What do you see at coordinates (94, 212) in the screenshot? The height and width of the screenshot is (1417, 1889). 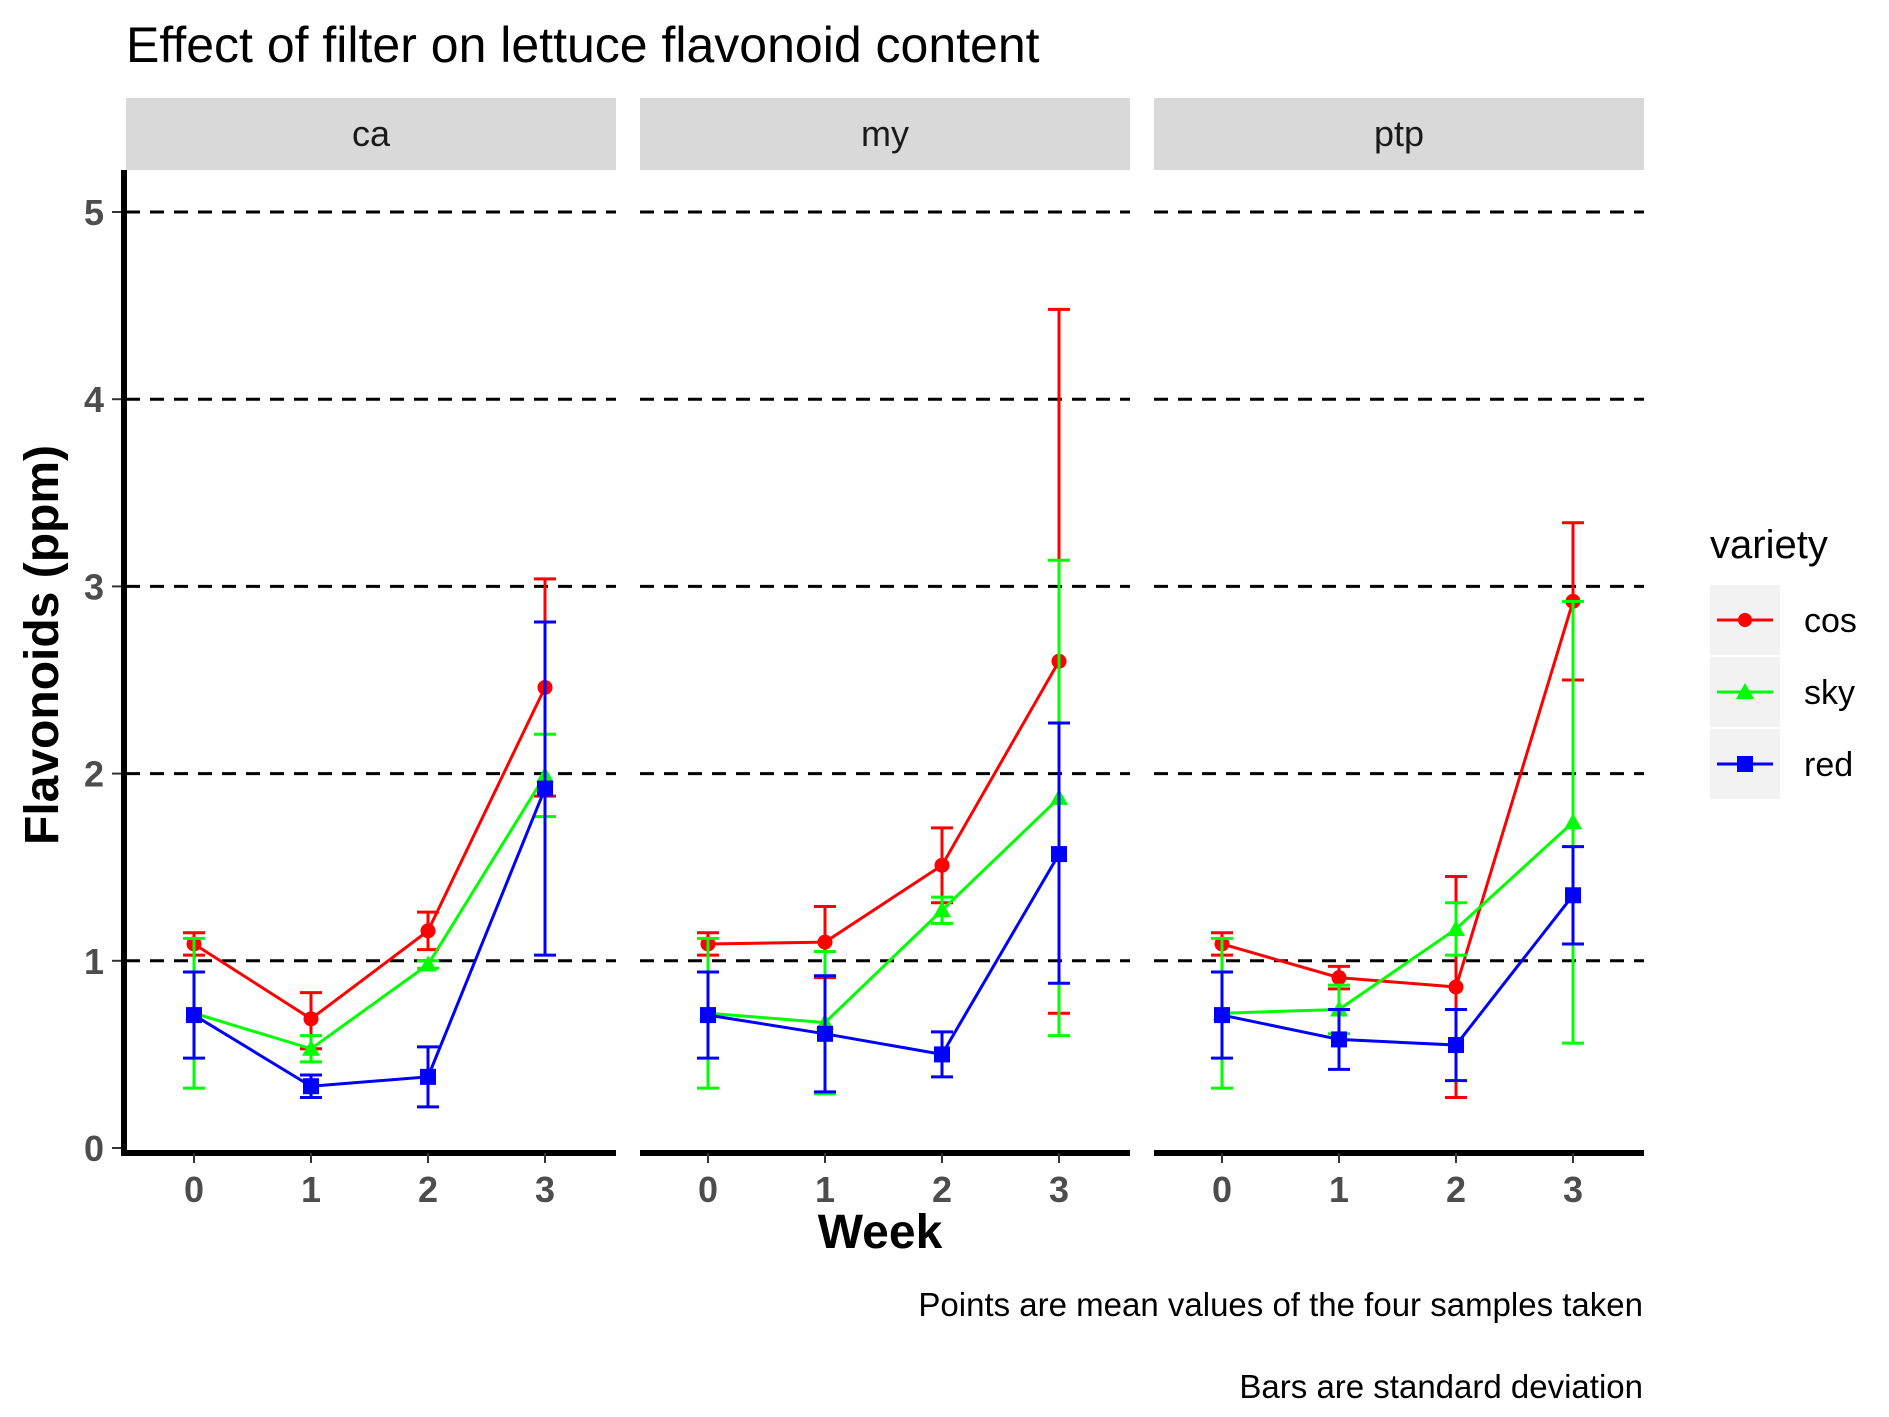 I see `y-tick-label: 5` at bounding box center [94, 212].